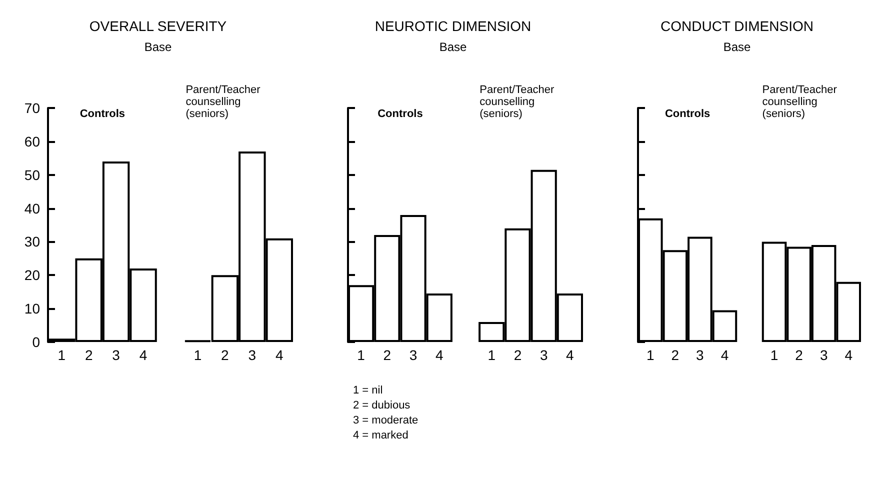  I want to click on y-tick-label: 0, so click(36, 342).